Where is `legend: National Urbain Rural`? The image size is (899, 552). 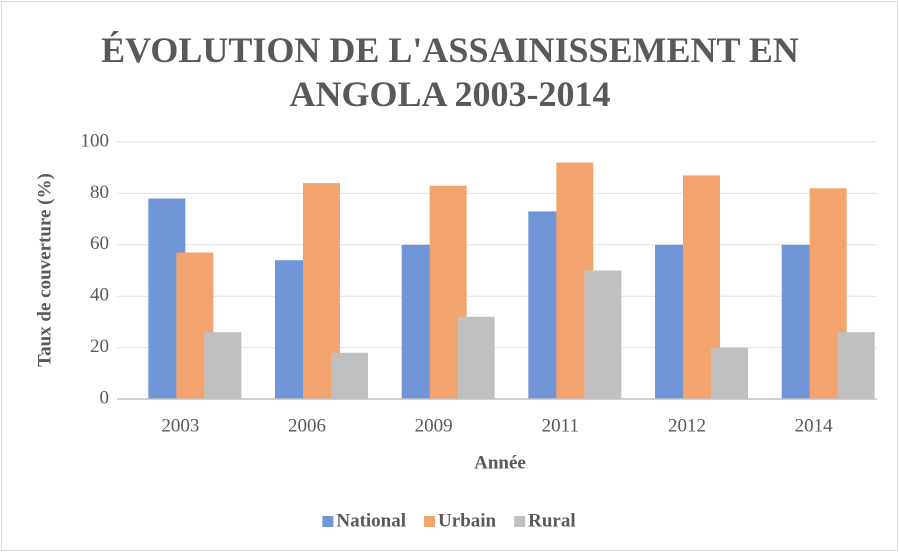
legend: National Urbain Rural is located at coordinates (449, 520).